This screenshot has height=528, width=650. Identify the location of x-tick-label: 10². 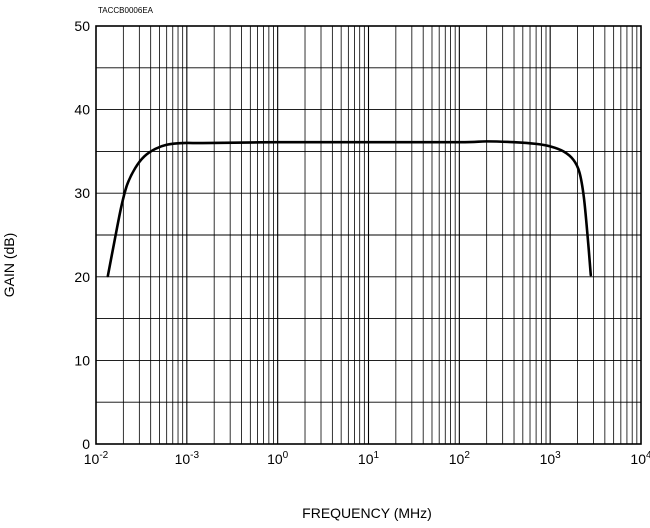
(460, 458).